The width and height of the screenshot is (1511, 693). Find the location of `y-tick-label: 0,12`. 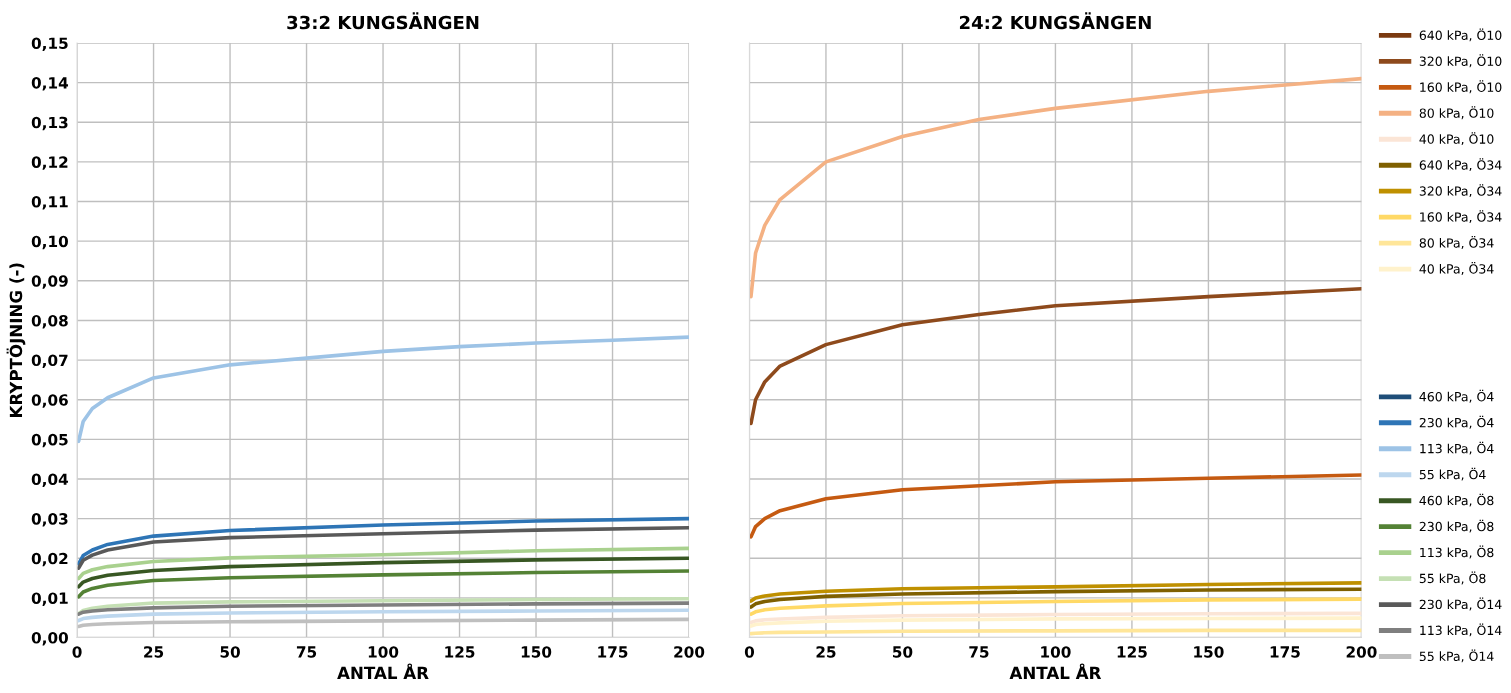

y-tick-label: 0,12 is located at coordinates (49, 163).